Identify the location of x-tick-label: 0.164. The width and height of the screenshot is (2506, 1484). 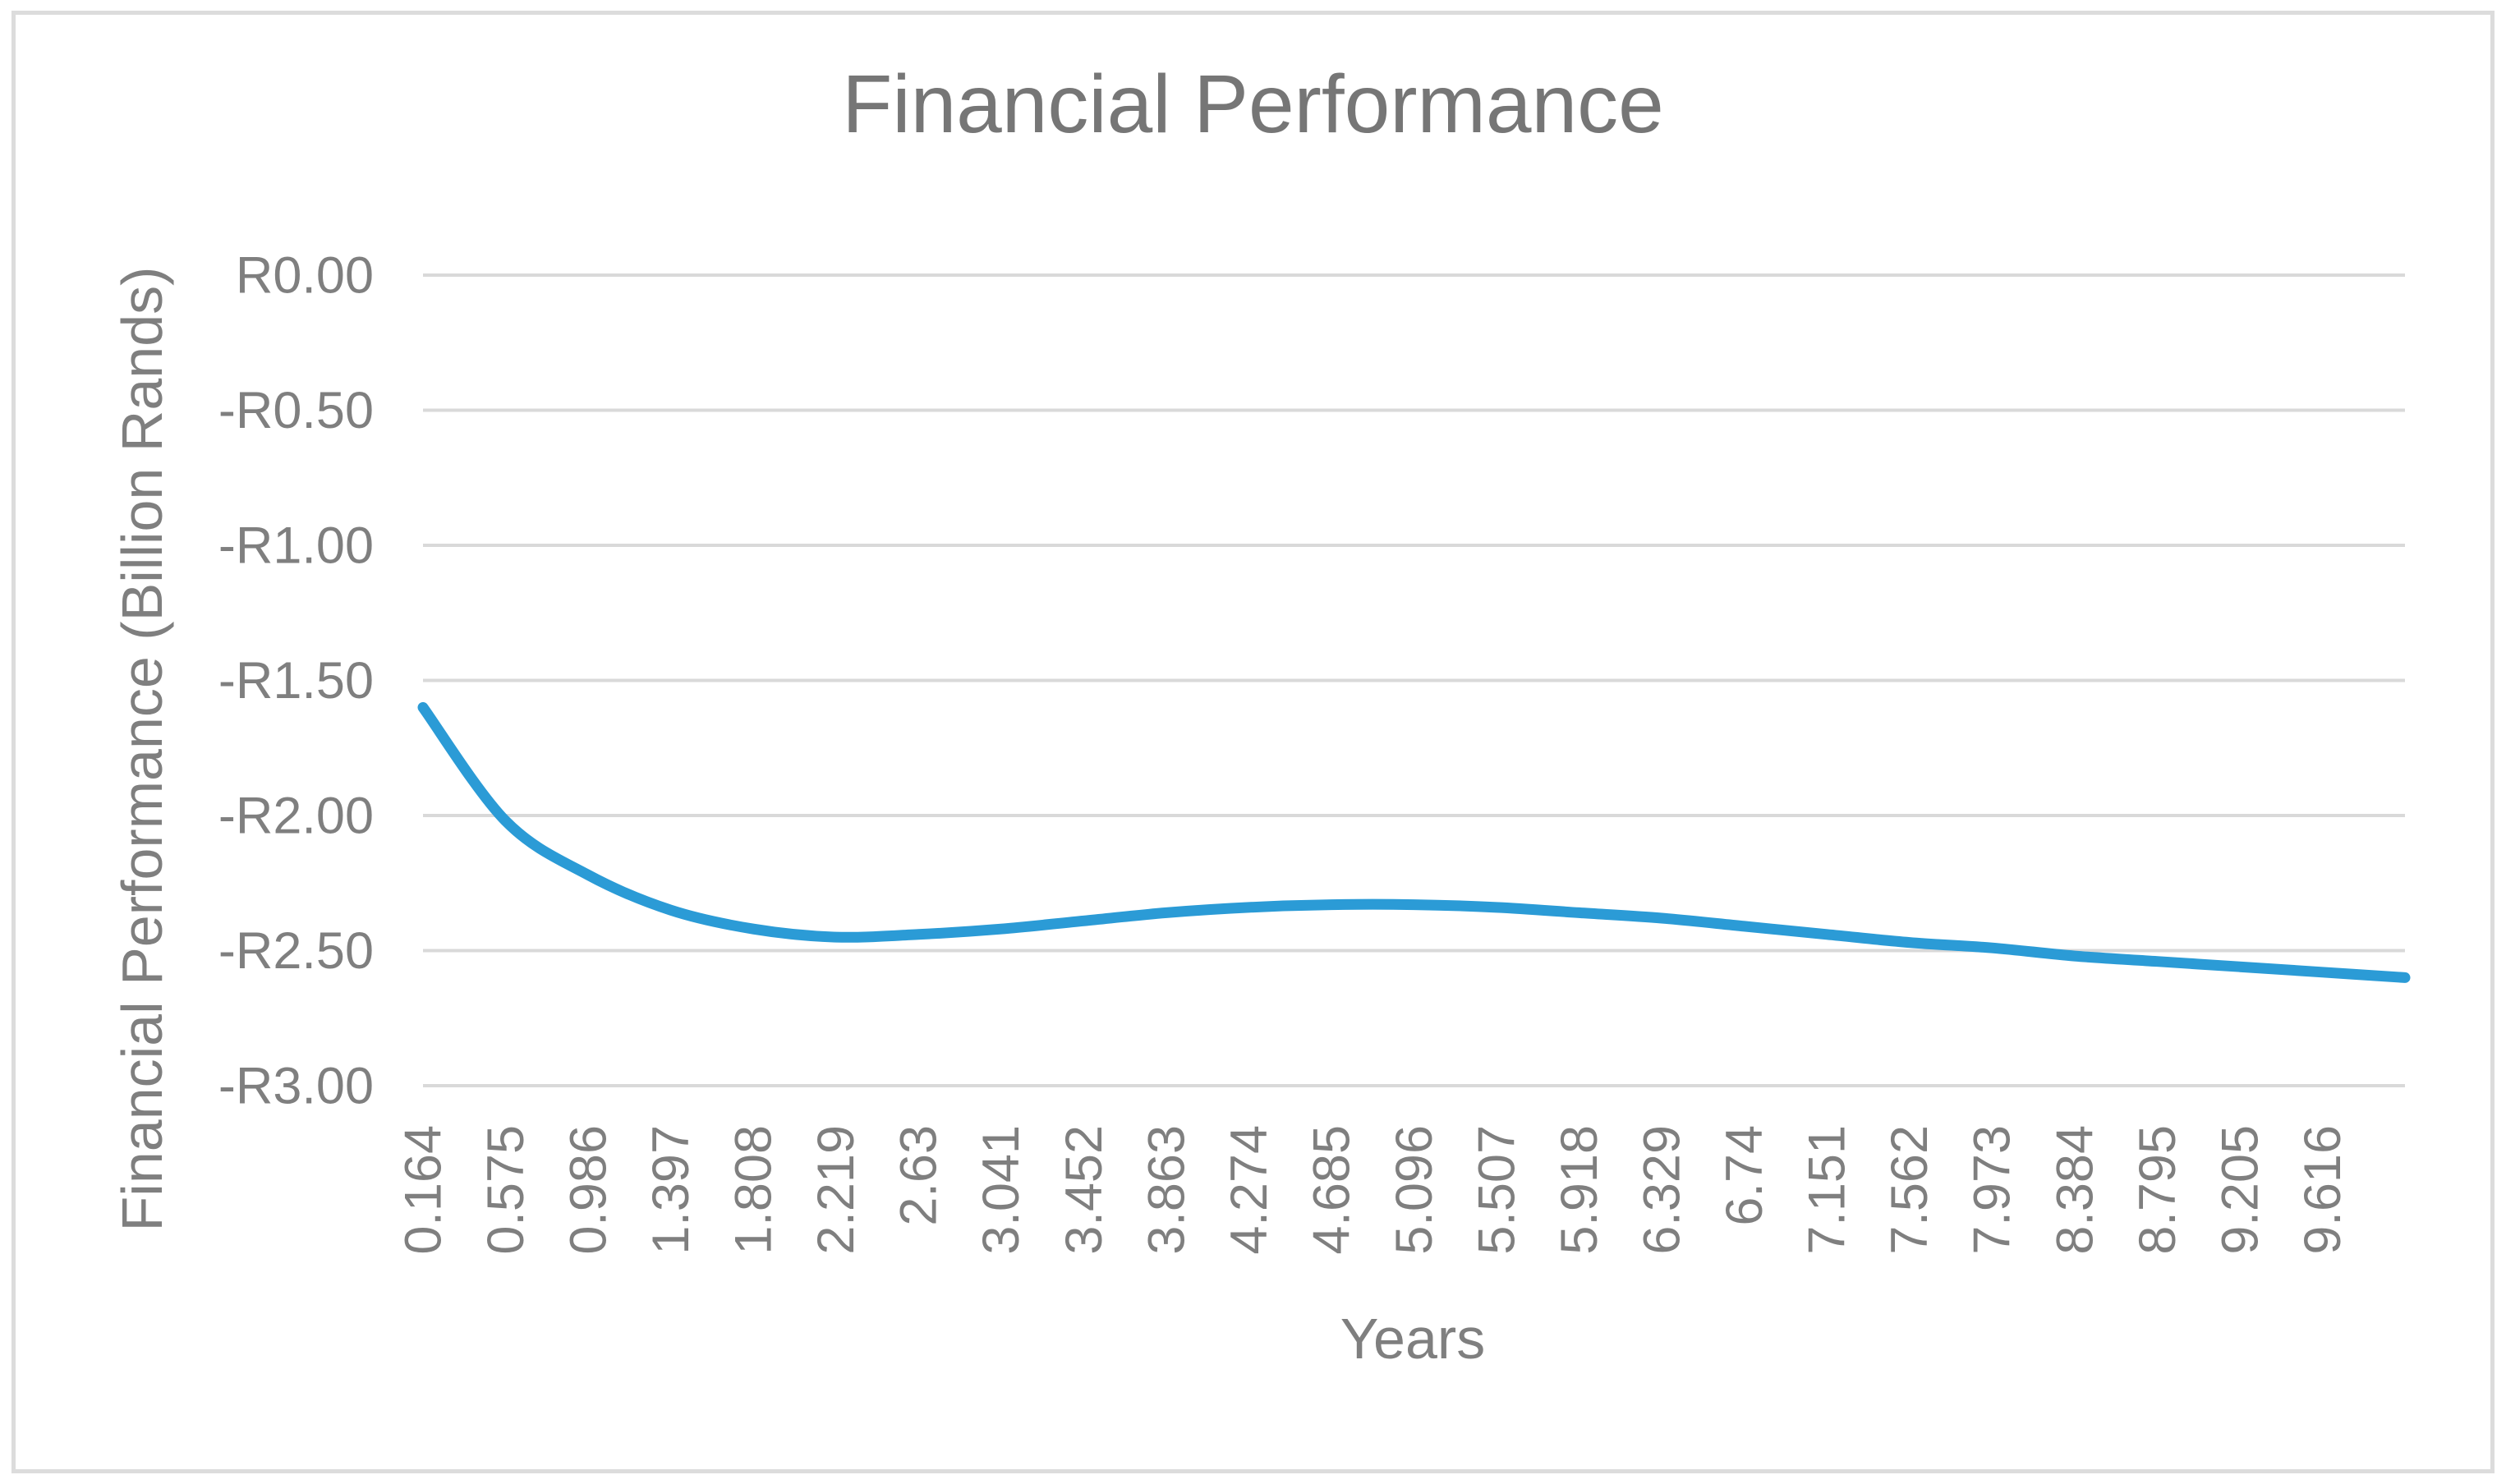
(423, 1190).